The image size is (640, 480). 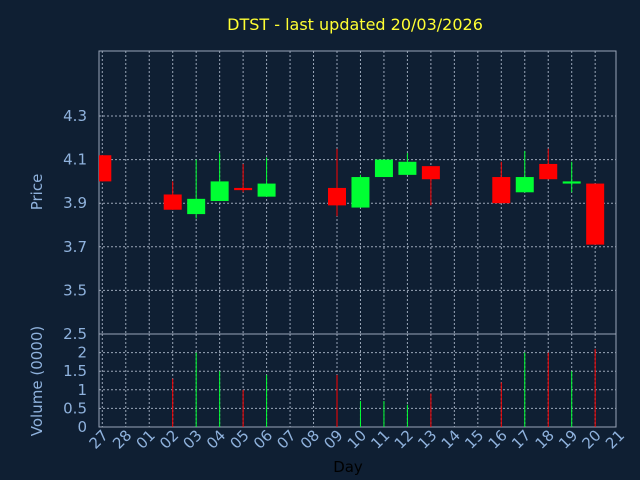 What do you see at coordinates (75, 408) in the screenshot?
I see `volume-tick-label: 0.5` at bounding box center [75, 408].